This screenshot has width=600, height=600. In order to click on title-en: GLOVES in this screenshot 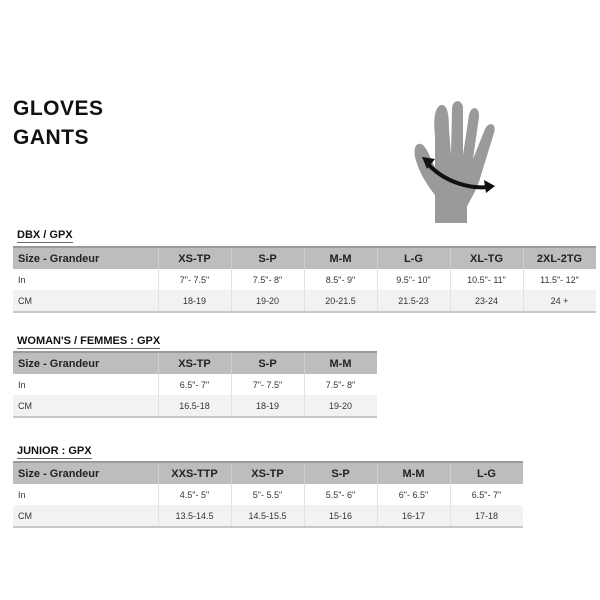, I will do `click(58, 108)`.